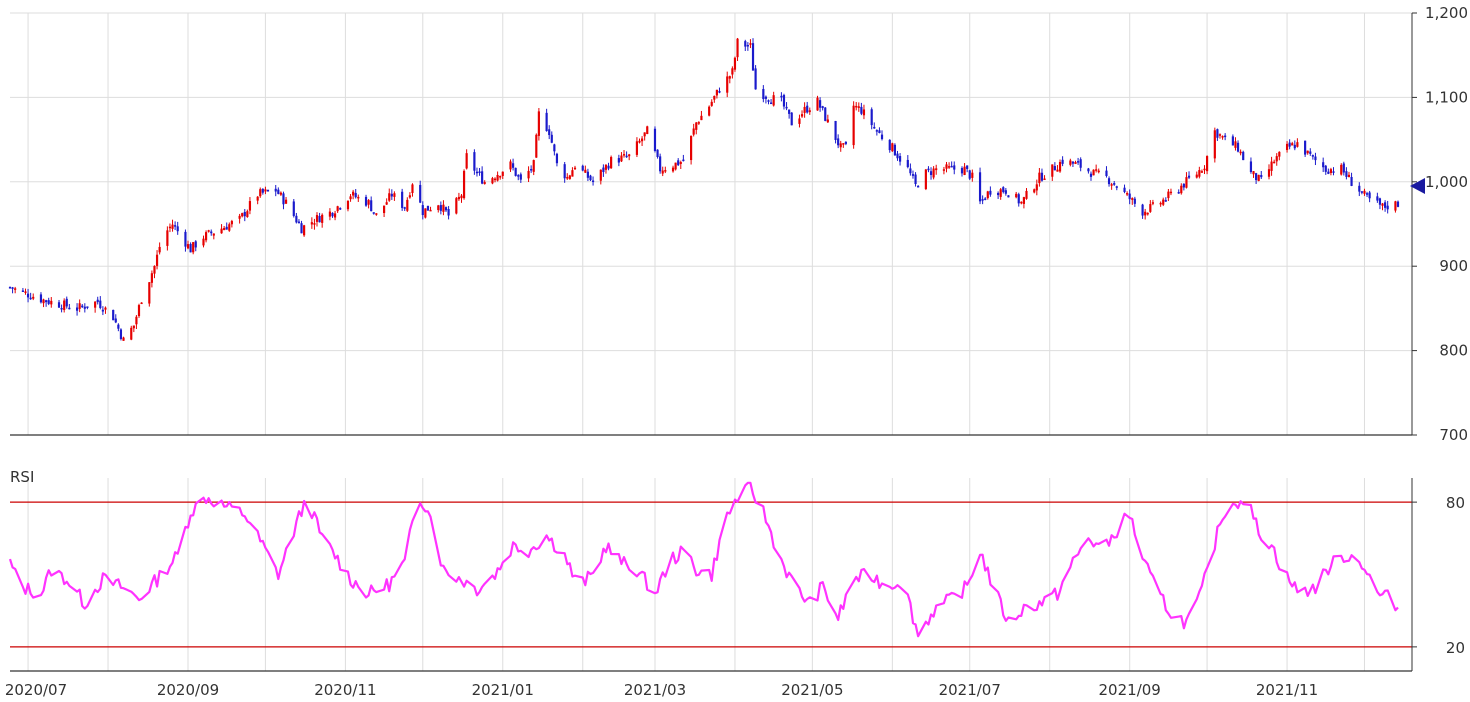 The width and height of the screenshot is (1470, 702). What do you see at coordinates (1287, 690) in the screenshot?
I see `x-tick-label: 2021/11` at bounding box center [1287, 690].